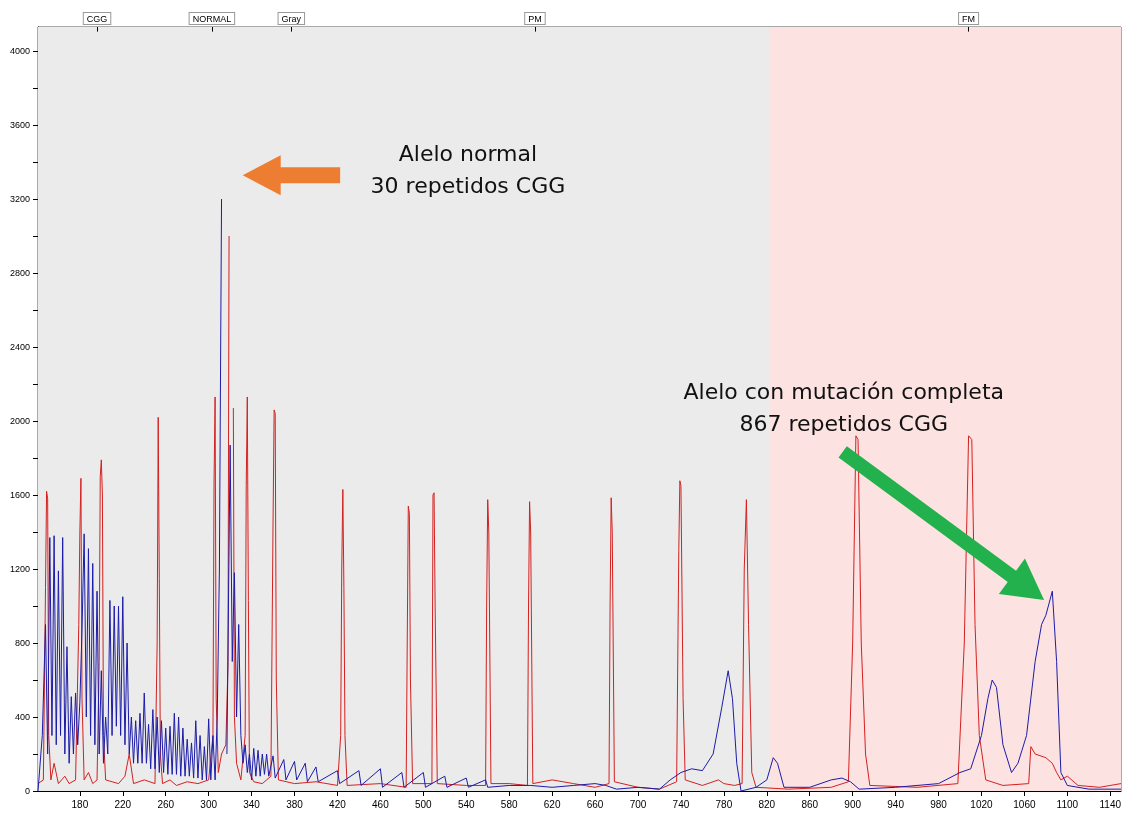  Describe the element at coordinates (19, 495) in the screenshot. I see `y-tick-label: 1600` at that location.